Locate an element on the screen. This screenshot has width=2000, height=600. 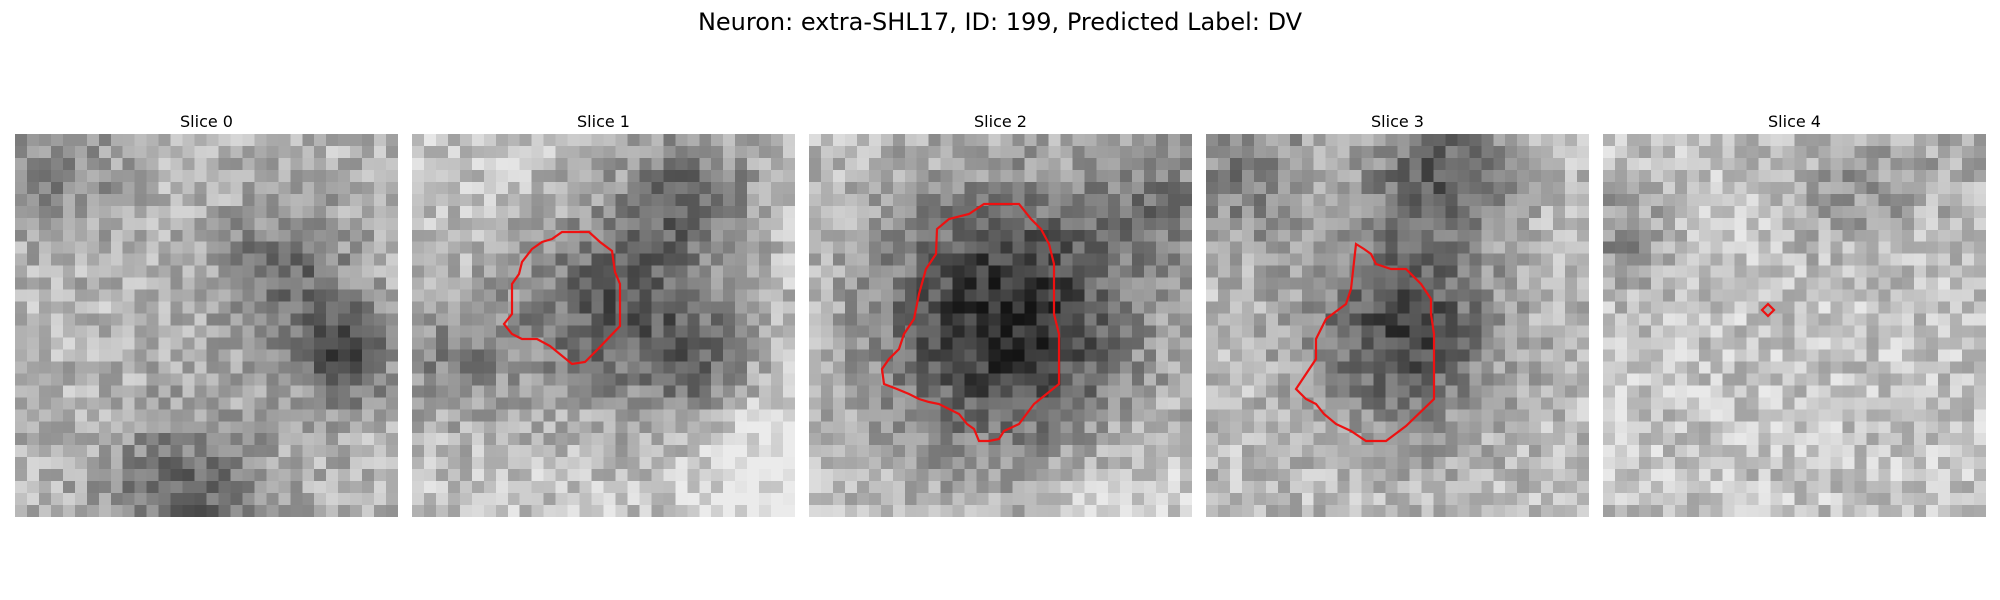
slice-title: Slice 4 is located at coordinates (1794, 121).